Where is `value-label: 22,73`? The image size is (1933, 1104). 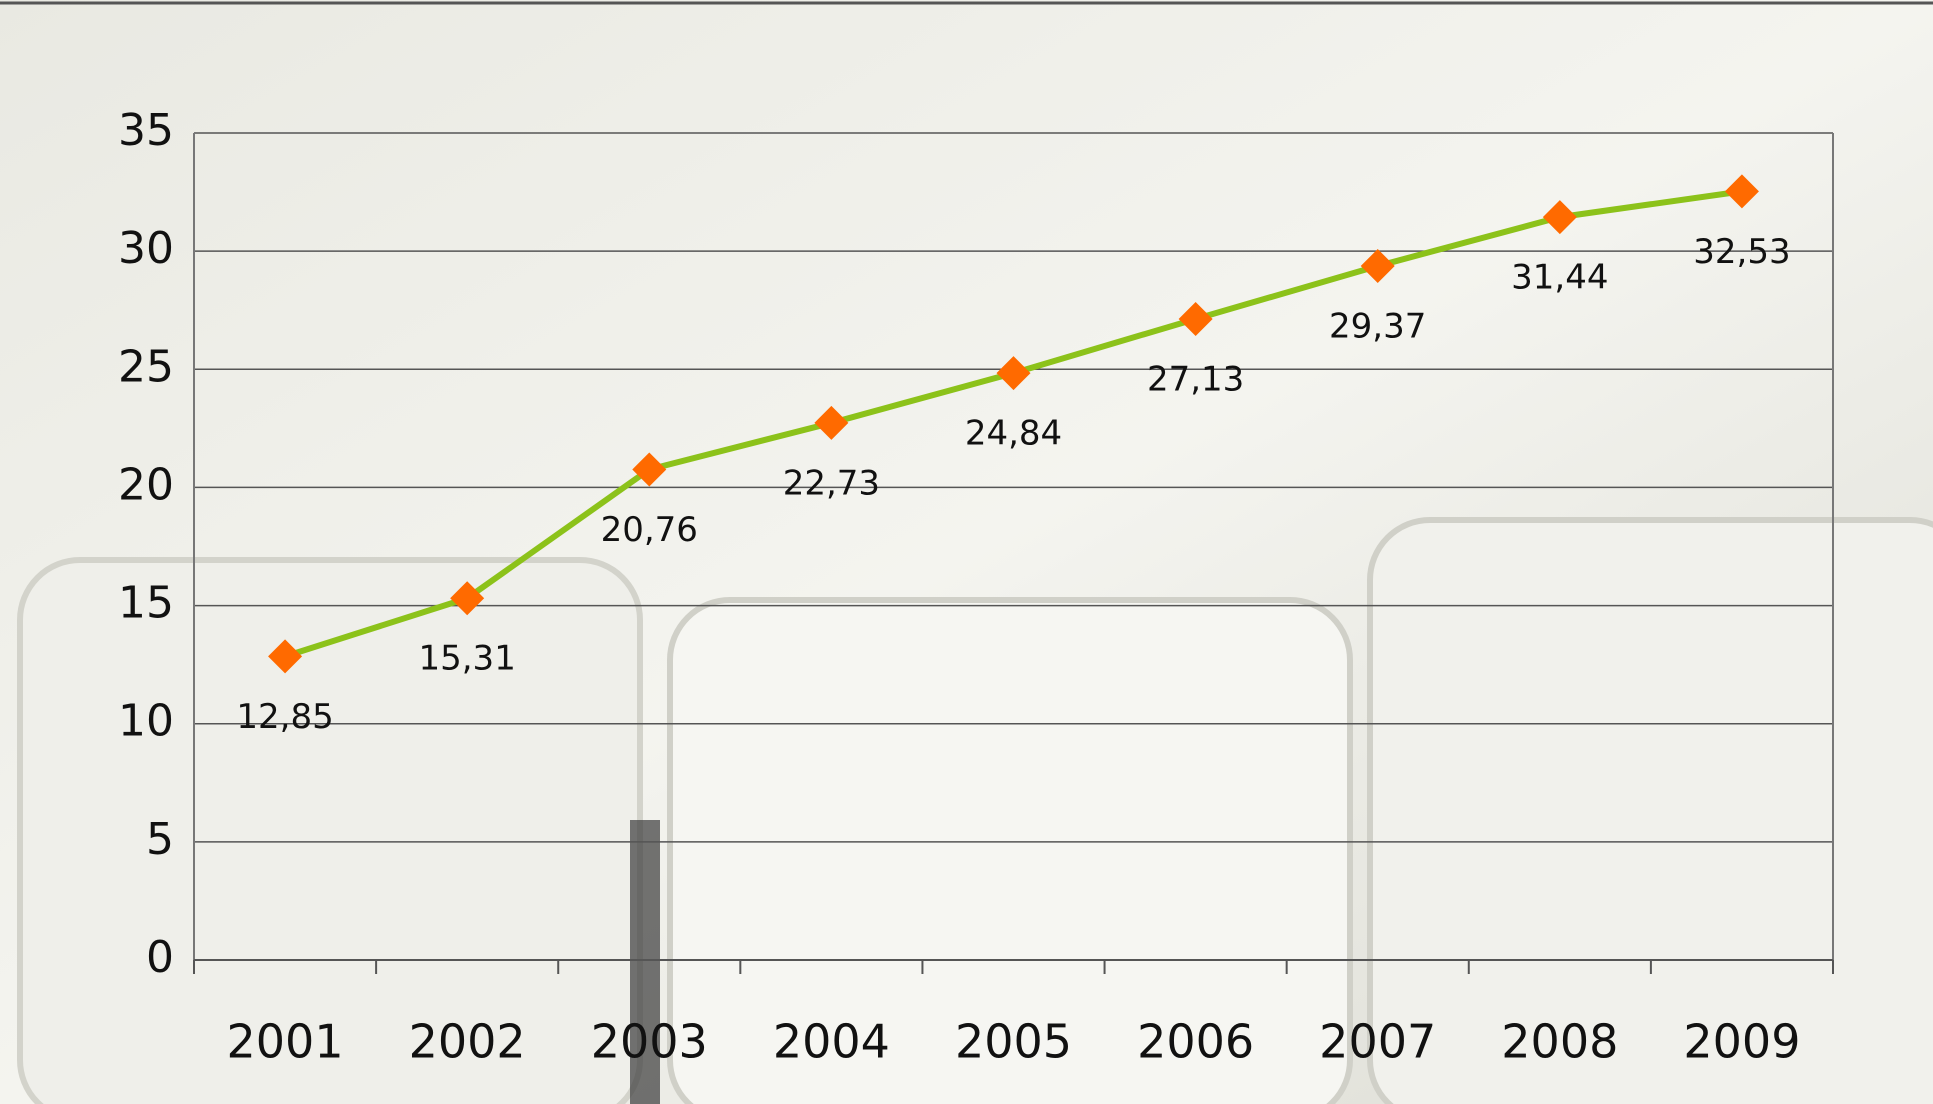 value-label: 22,73 is located at coordinates (831, 483).